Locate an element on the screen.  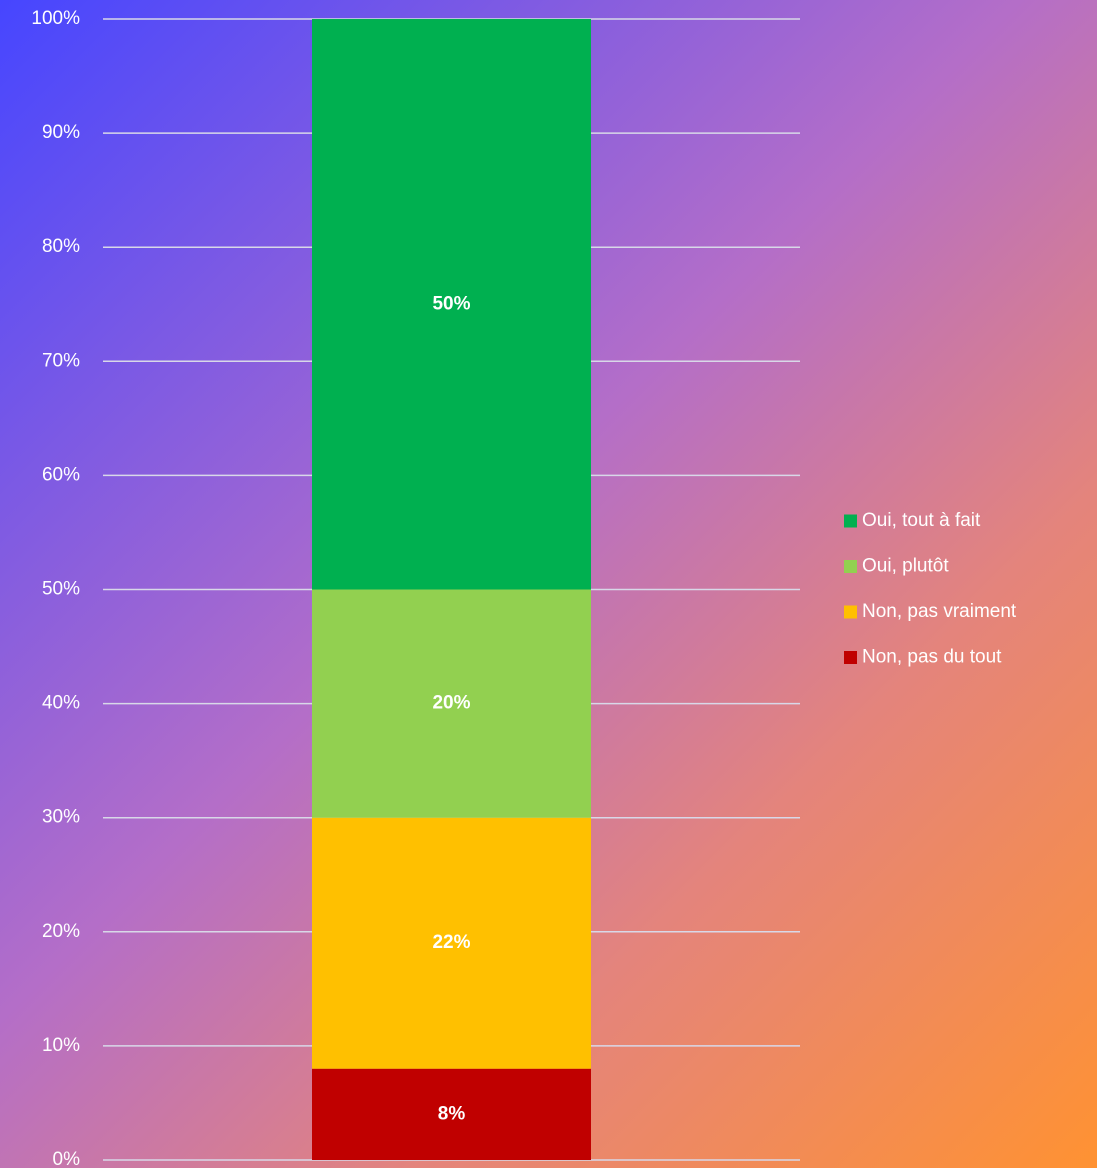
y-tick-label: 60% is located at coordinates (61, 474).